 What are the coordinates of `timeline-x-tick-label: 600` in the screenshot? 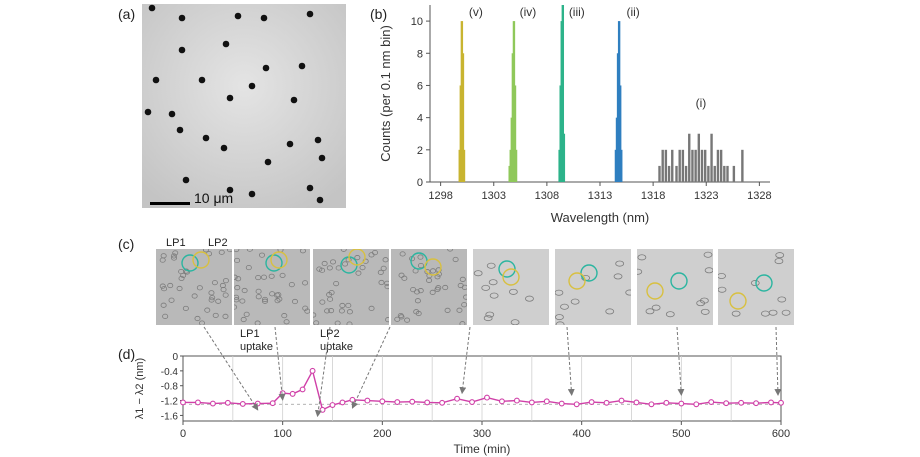 It's located at (781, 434).